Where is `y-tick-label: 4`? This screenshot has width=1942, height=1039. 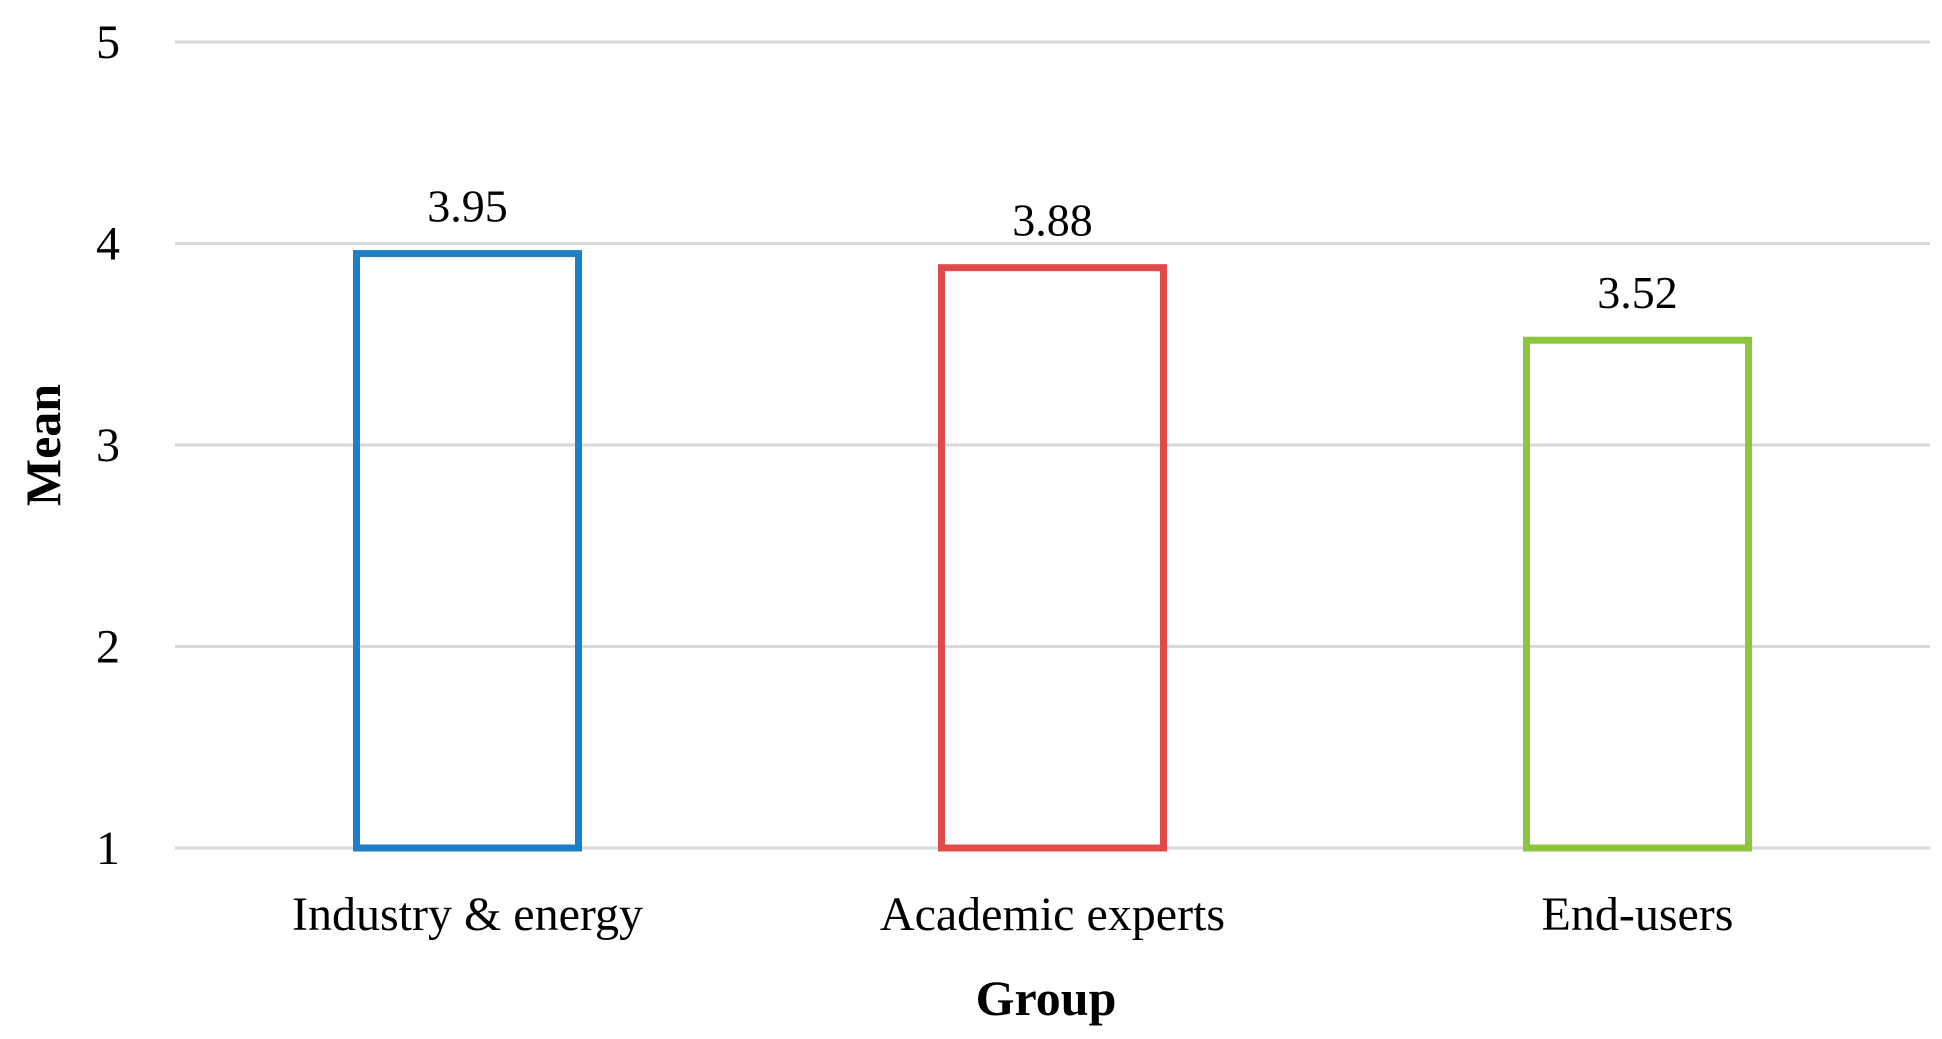
y-tick-label: 4 is located at coordinates (108, 244).